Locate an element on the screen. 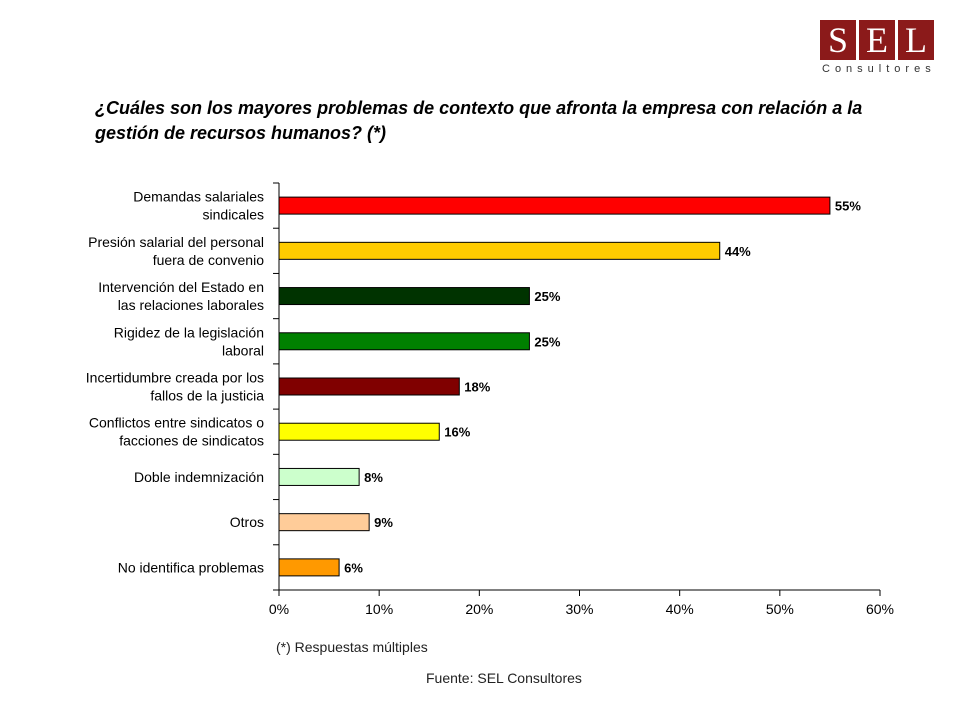  category-label: Otros is located at coordinates (247, 522).